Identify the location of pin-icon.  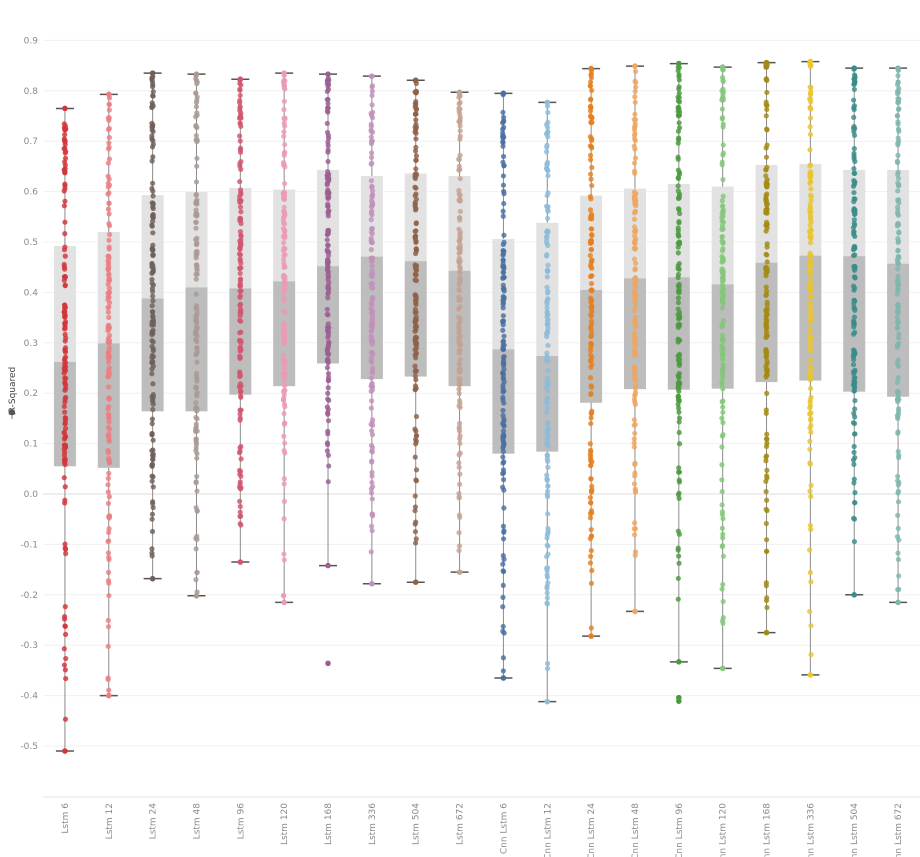
(12, 414).